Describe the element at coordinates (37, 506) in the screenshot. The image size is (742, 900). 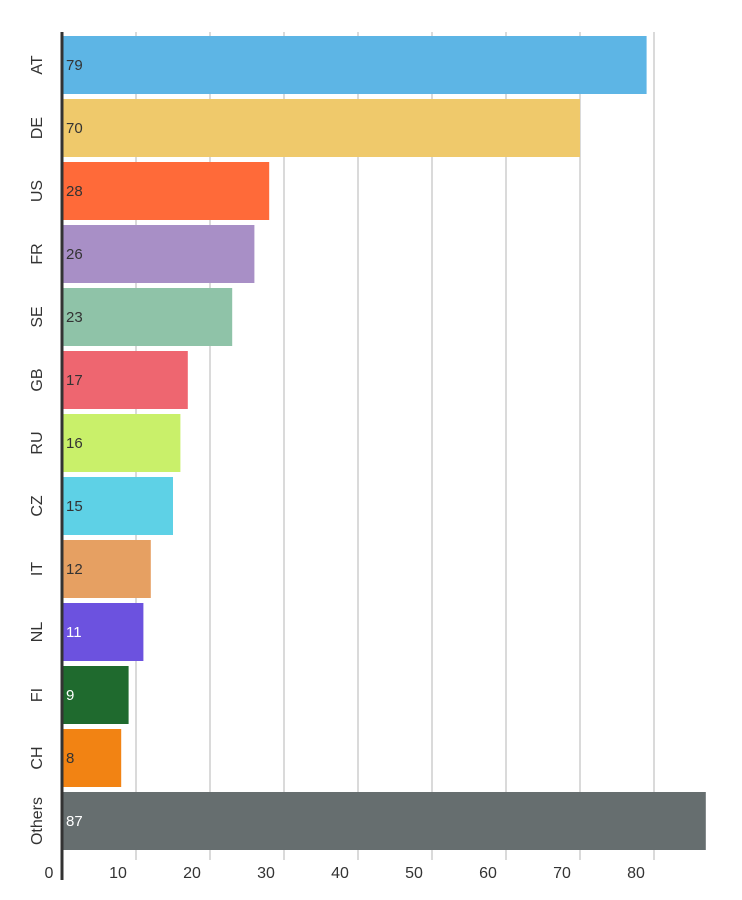
I see `category-label-cz: CZ` at that location.